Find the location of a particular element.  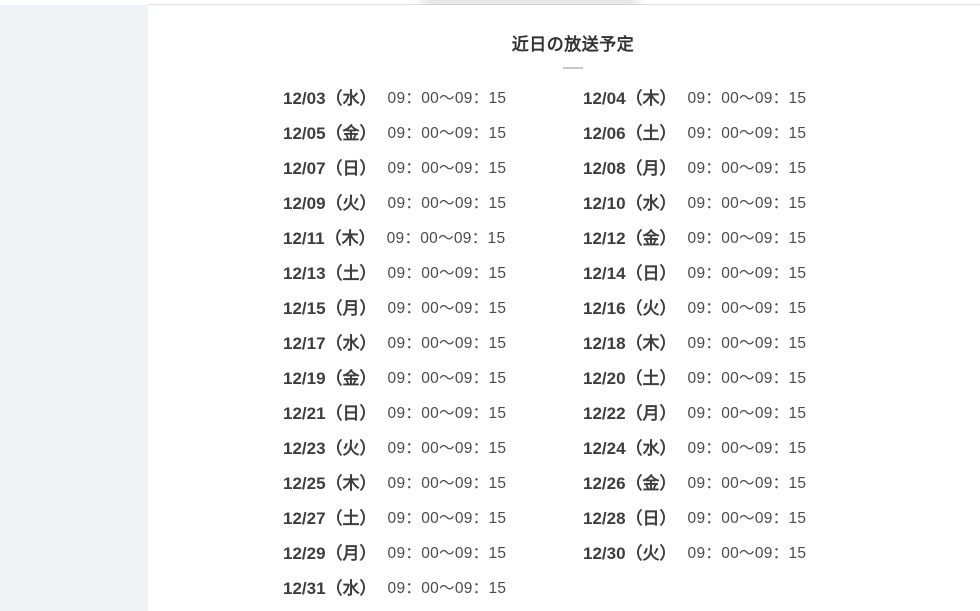

schedule-entry: 12/13（土） 09：00〜09：15 is located at coordinates (405, 271).